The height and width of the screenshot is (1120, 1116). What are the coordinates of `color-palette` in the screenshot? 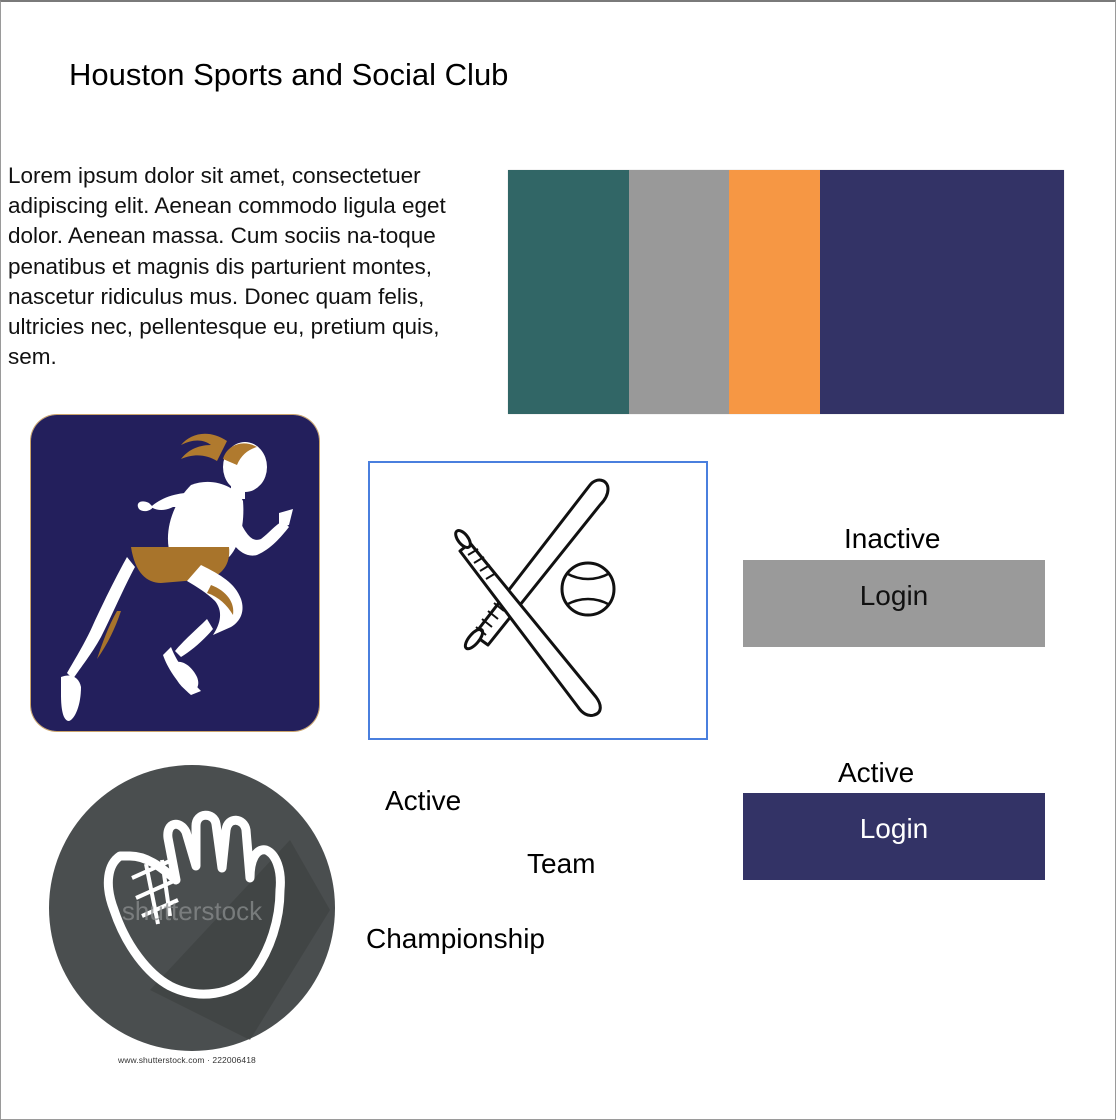 It's located at (786, 292).